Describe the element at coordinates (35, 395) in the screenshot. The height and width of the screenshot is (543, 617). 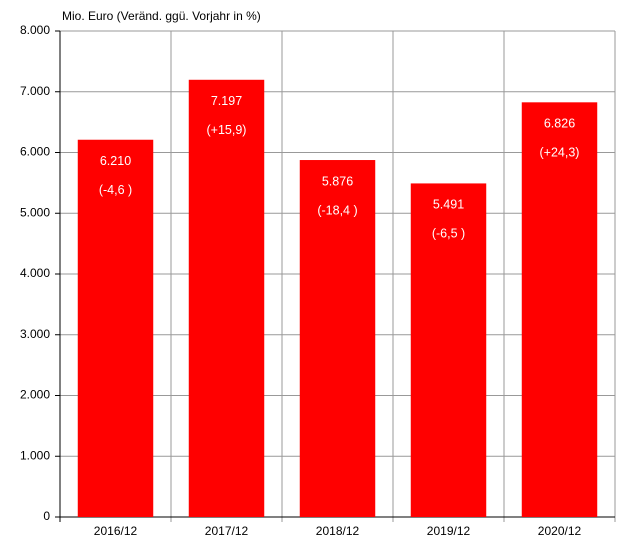
I see `y-tick-label: 2.000` at that location.